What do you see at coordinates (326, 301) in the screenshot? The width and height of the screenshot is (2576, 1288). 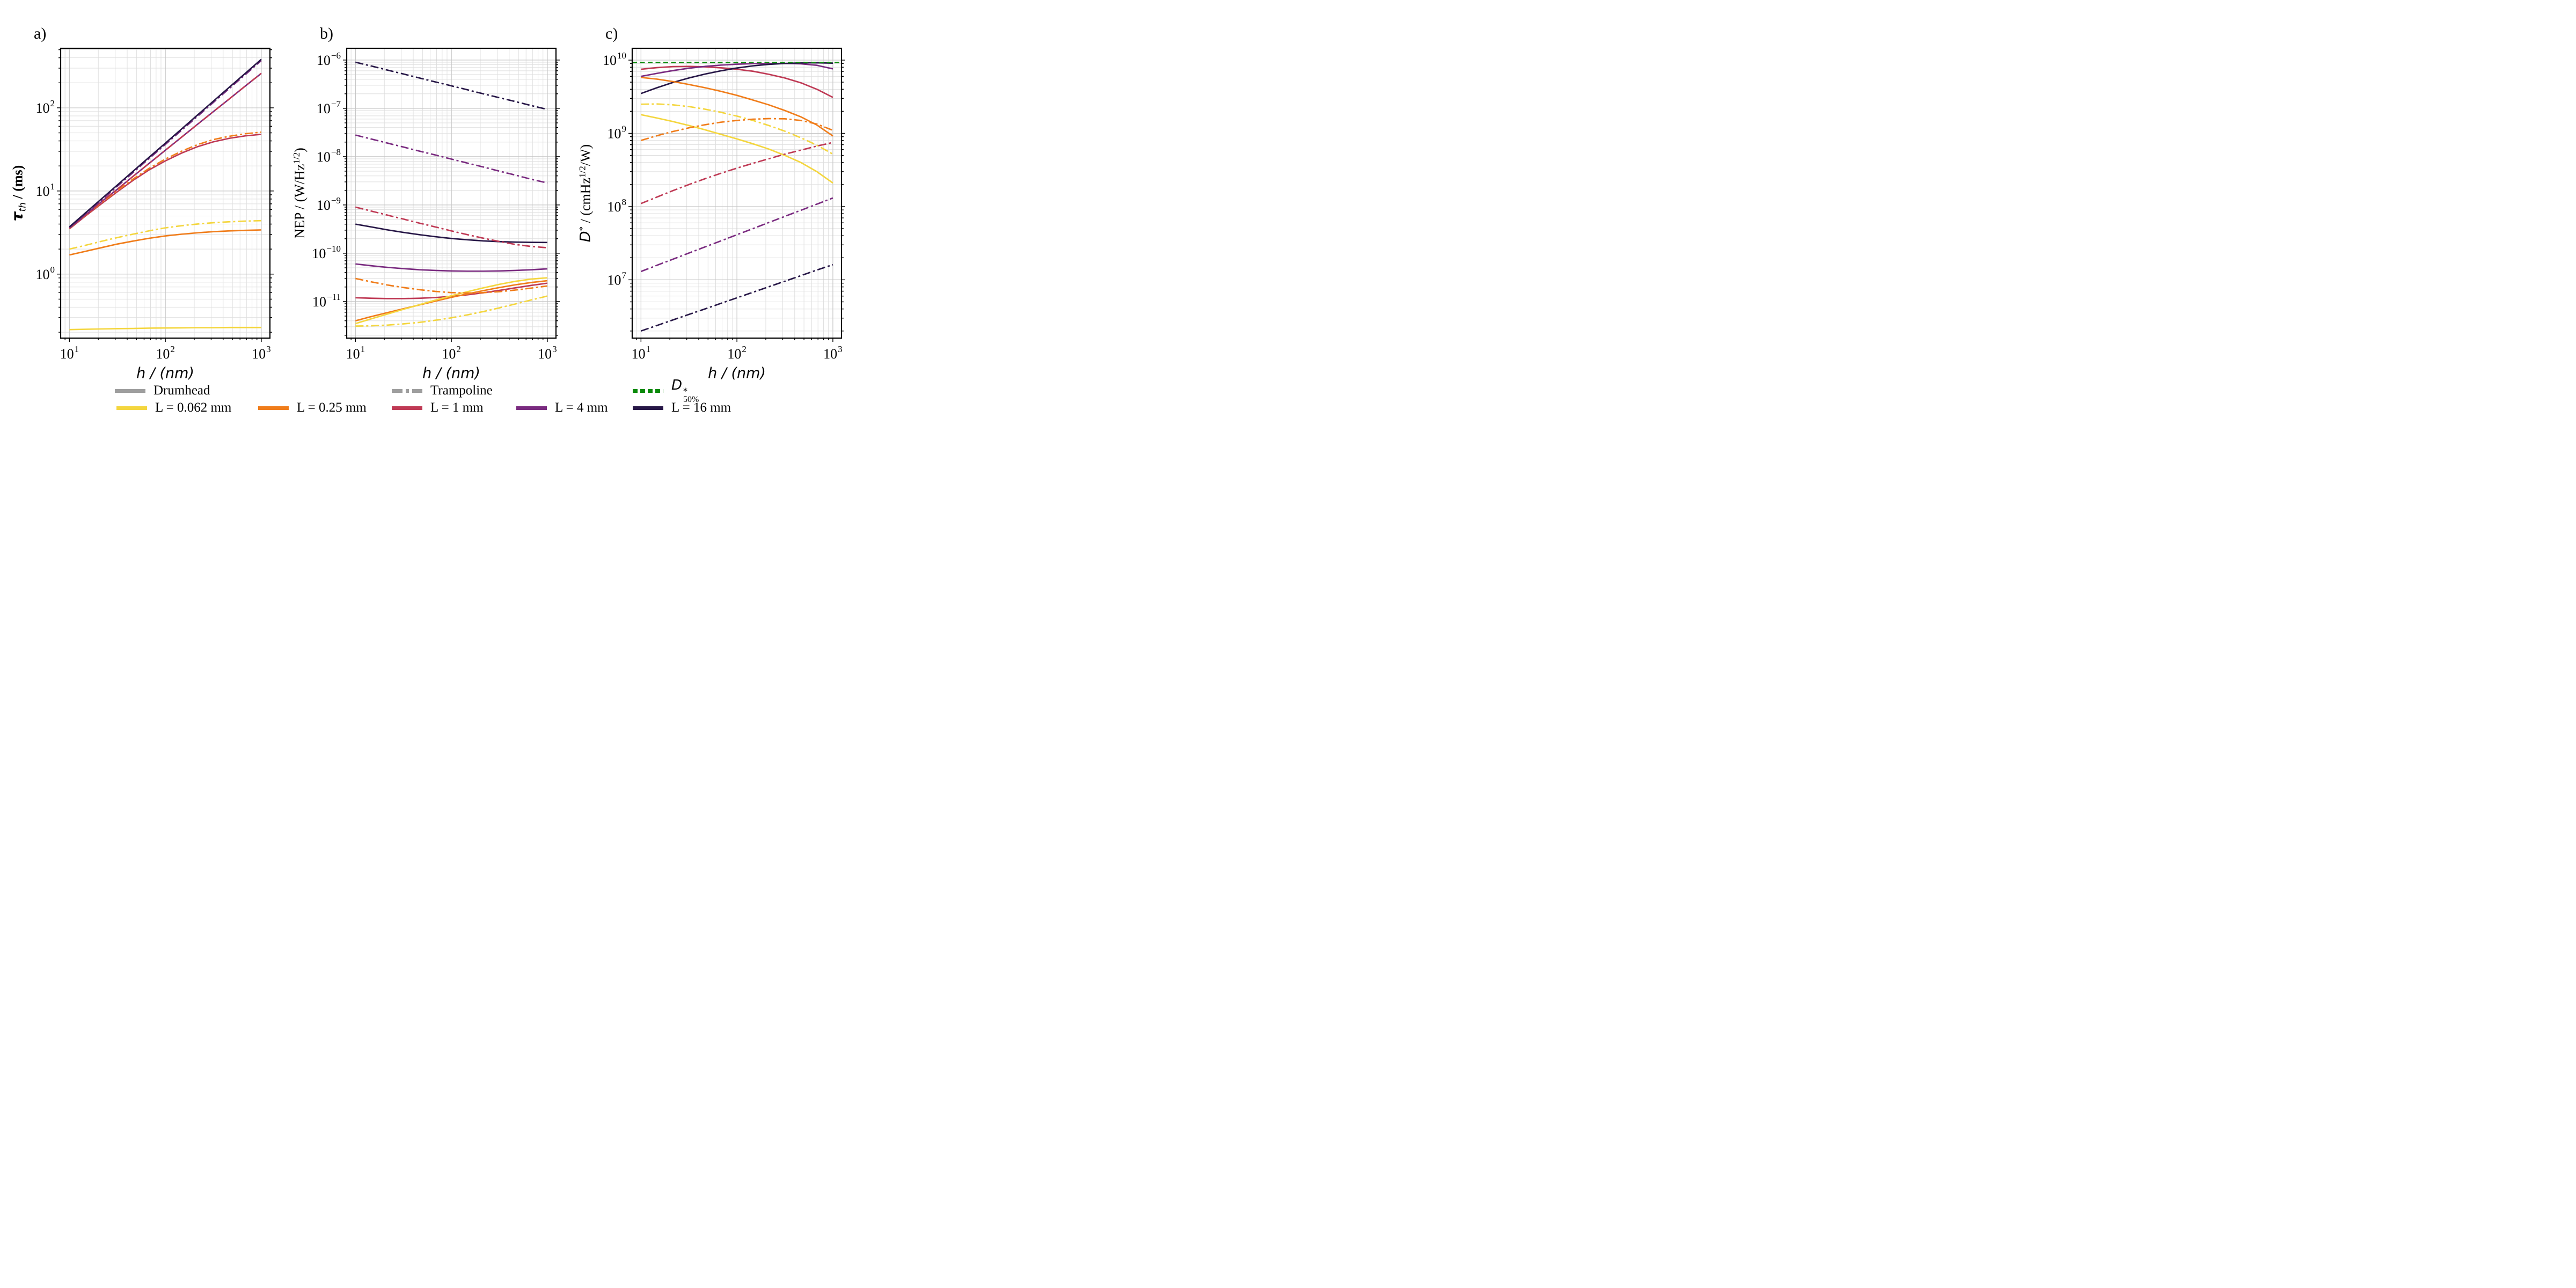 I see `tick-label: 10⁻¹¹` at bounding box center [326, 301].